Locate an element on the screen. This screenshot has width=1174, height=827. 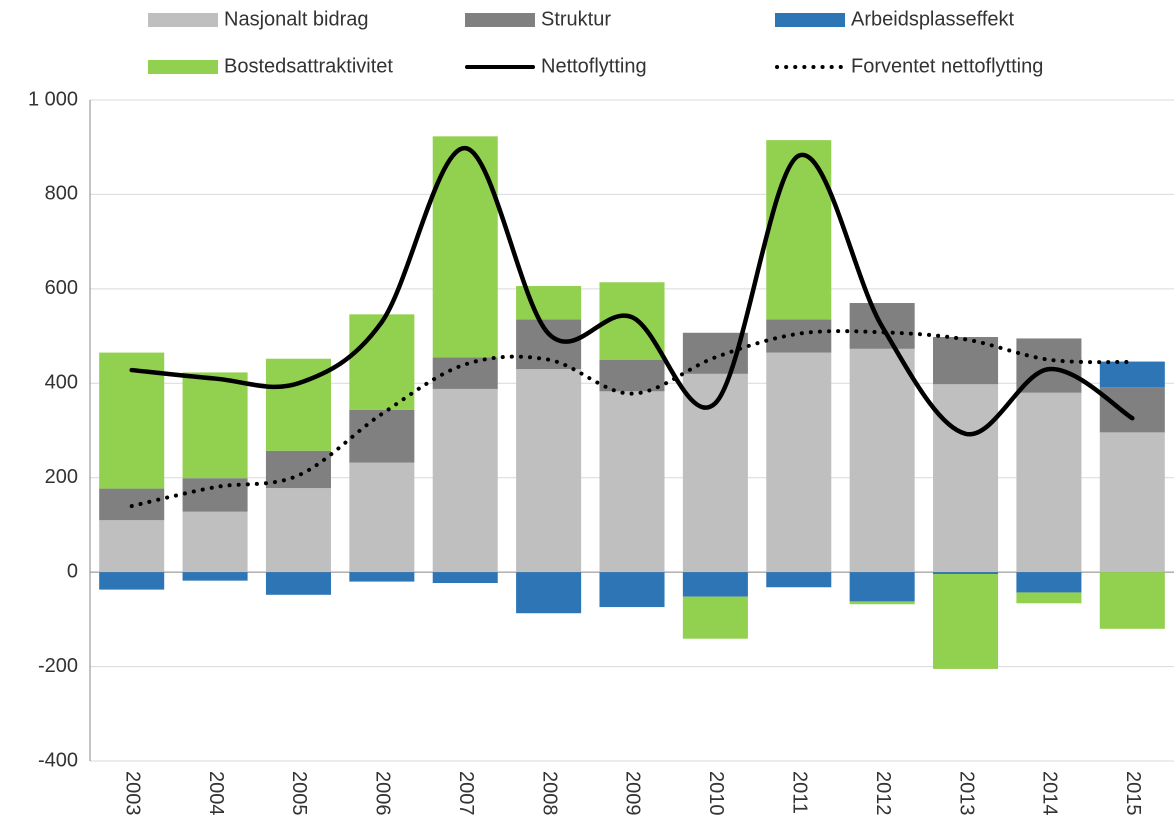
y-tick-label: 800 is located at coordinates (61, 194).